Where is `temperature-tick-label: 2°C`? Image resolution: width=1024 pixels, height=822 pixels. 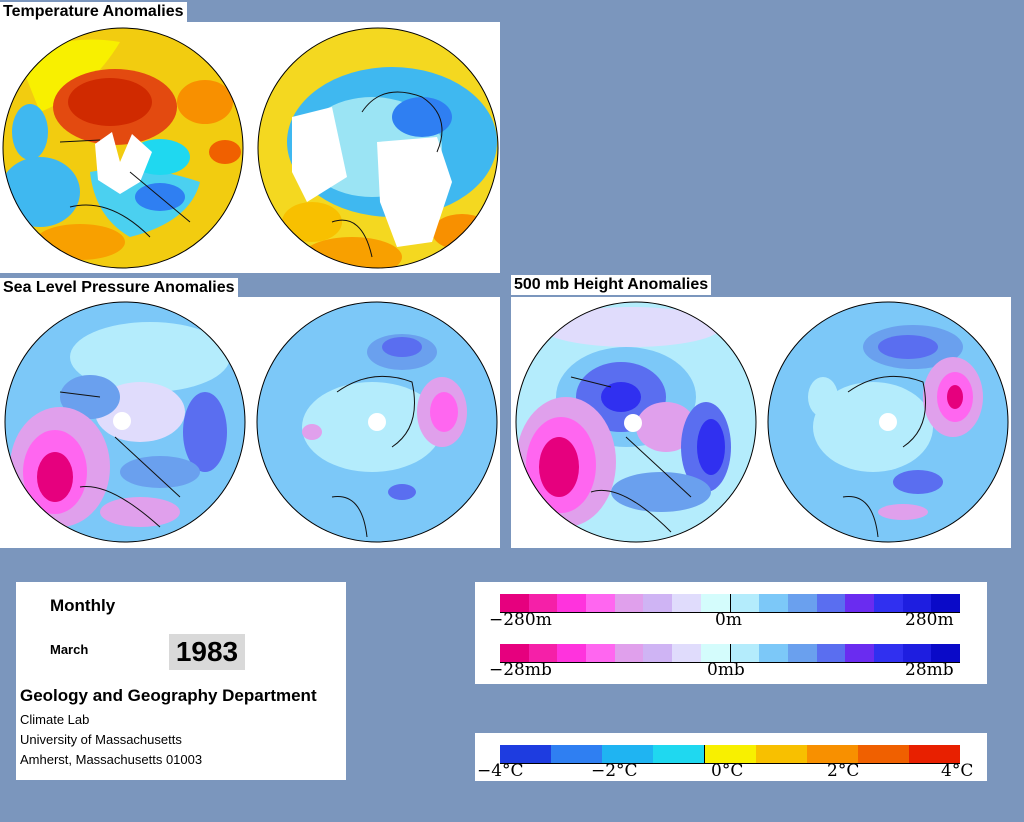 temperature-tick-label: 2°C is located at coordinates (843, 771).